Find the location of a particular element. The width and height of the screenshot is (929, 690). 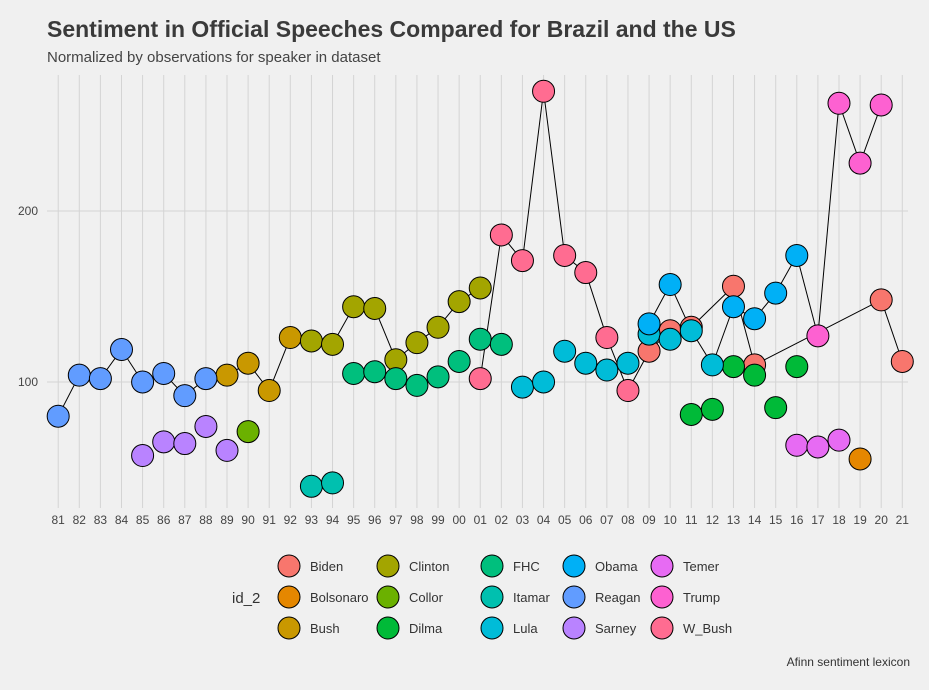

legend-label-dilma: Dilma is located at coordinates (426, 628).